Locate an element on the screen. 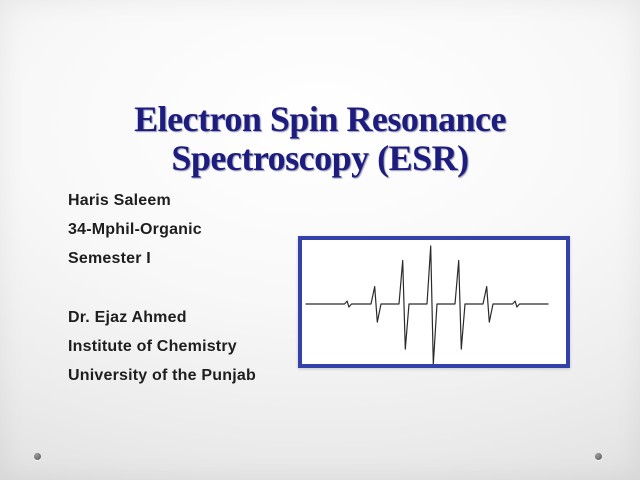 This screenshot has height=480, width=640. university-name: University of the Punjab is located at coordinates (162, 375).